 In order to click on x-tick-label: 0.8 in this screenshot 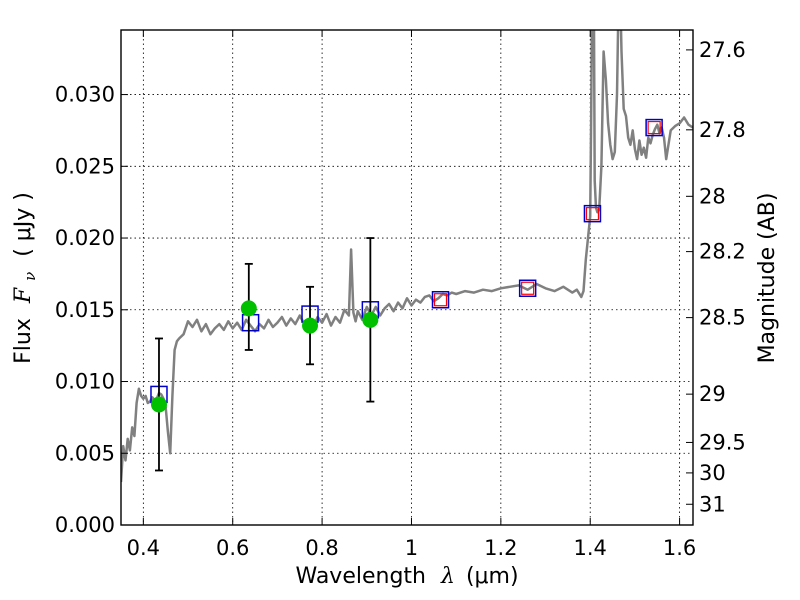, I will do `click(321, 548)`.